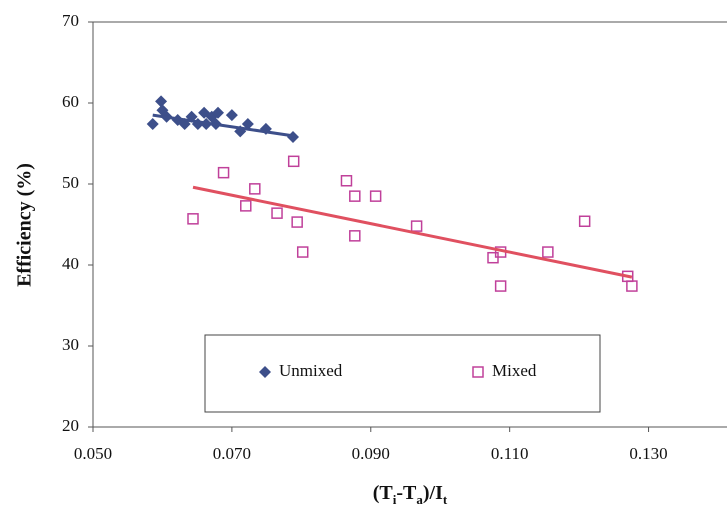 The height and width of the screenshot is (507, 727). What do you see at coordinates (406, 493) in the screenshot?
I see `x-axis-title-part: -T` at bounding box center [406, 493].